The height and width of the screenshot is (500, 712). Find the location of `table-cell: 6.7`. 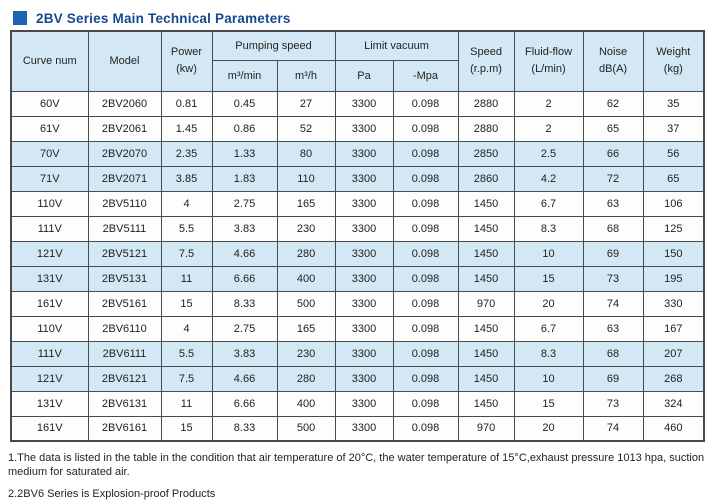

table-cell: 6.7 is located at coordinates (548, 328).